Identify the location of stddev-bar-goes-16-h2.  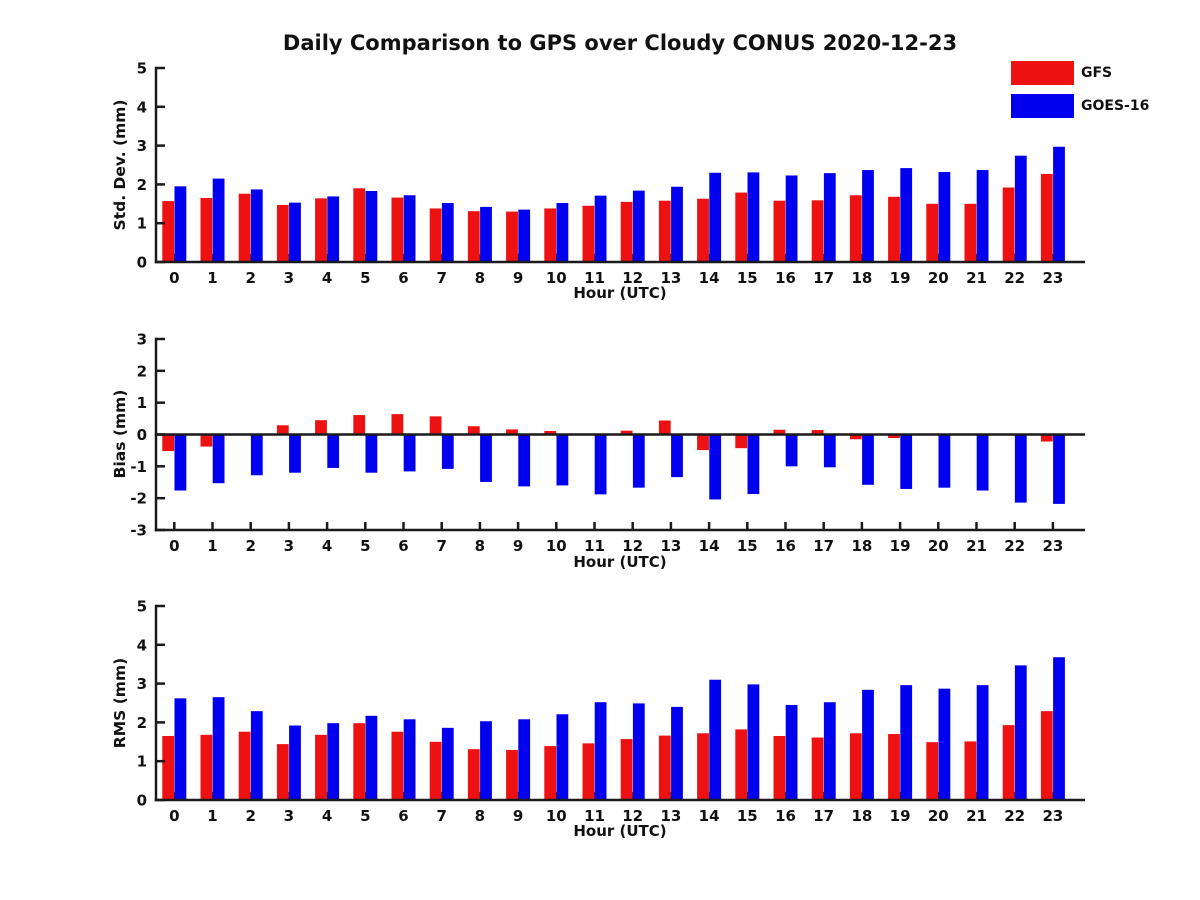
(256, 225).